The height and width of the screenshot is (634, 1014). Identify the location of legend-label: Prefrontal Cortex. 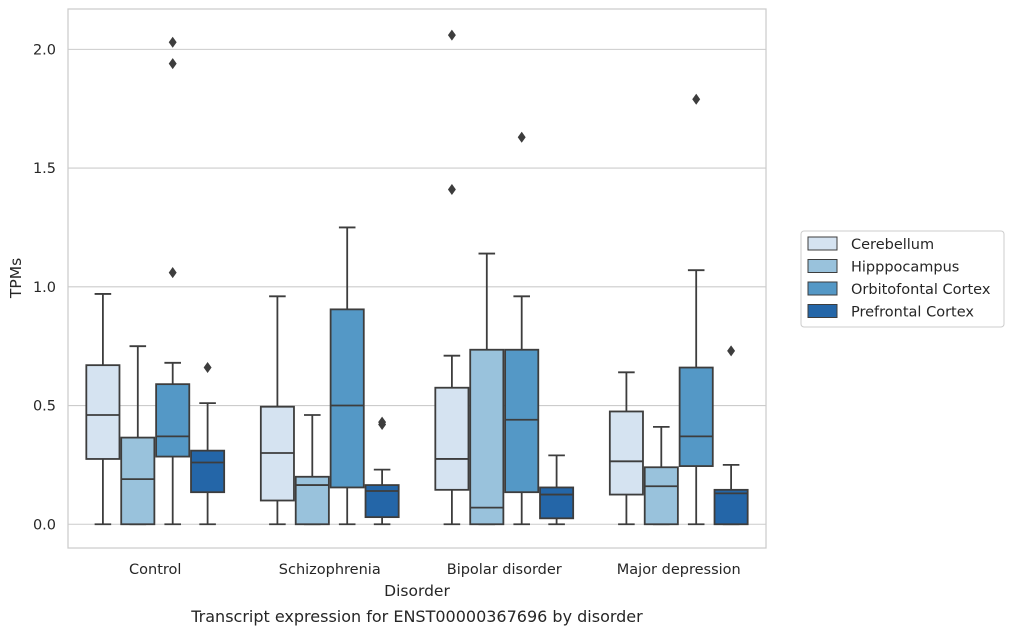
(912, 313).